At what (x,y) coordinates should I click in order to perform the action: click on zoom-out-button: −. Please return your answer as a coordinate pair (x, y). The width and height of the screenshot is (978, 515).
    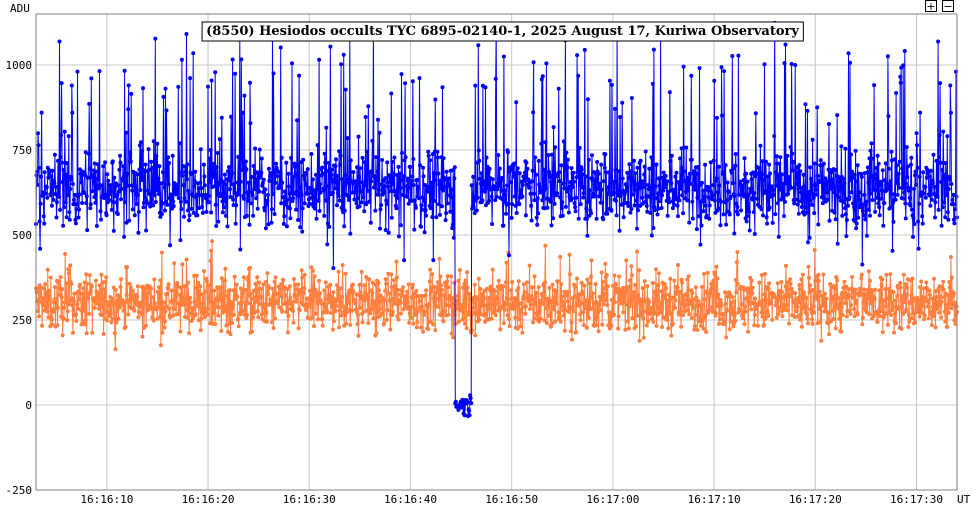
    Looking at the image, I should click on (948, 6).